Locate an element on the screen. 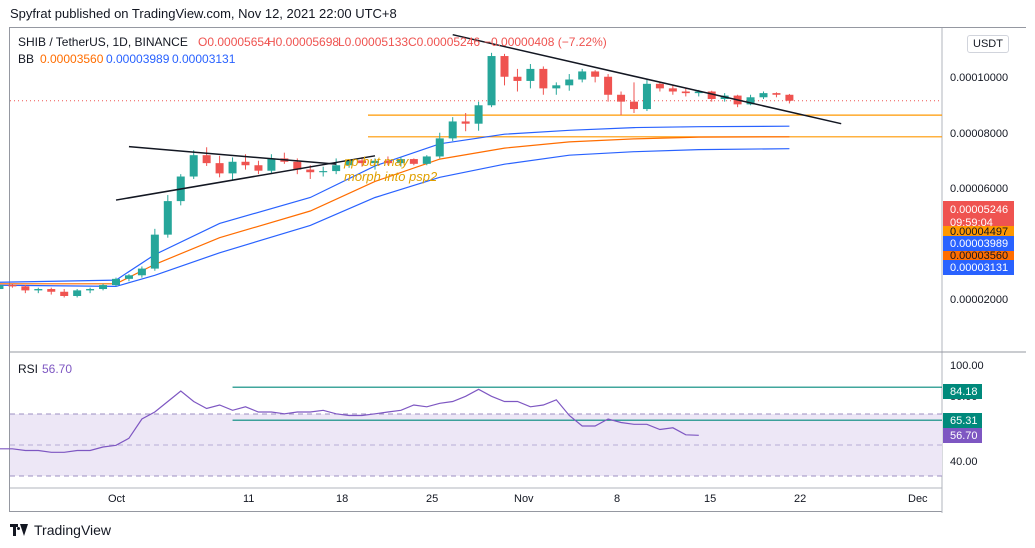 This screenshot has height=548, width=1035. level-tag-upper is located at coordinates (978, 231).